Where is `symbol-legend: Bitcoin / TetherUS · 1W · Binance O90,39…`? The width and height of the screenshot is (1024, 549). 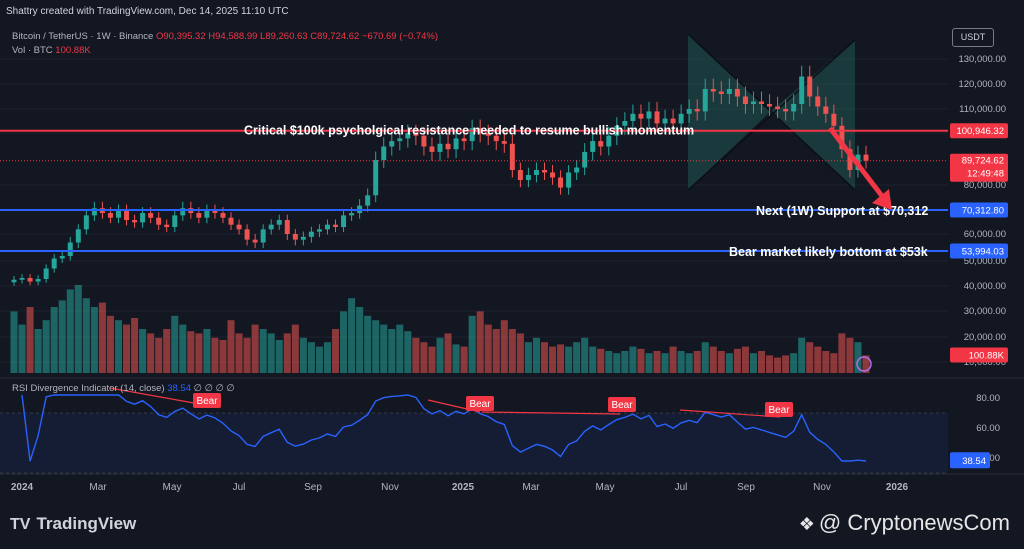
symbol-legend: Bitcoin / TetherUS · 1W · Binance O90,39… is located at coordinates (225, 36).